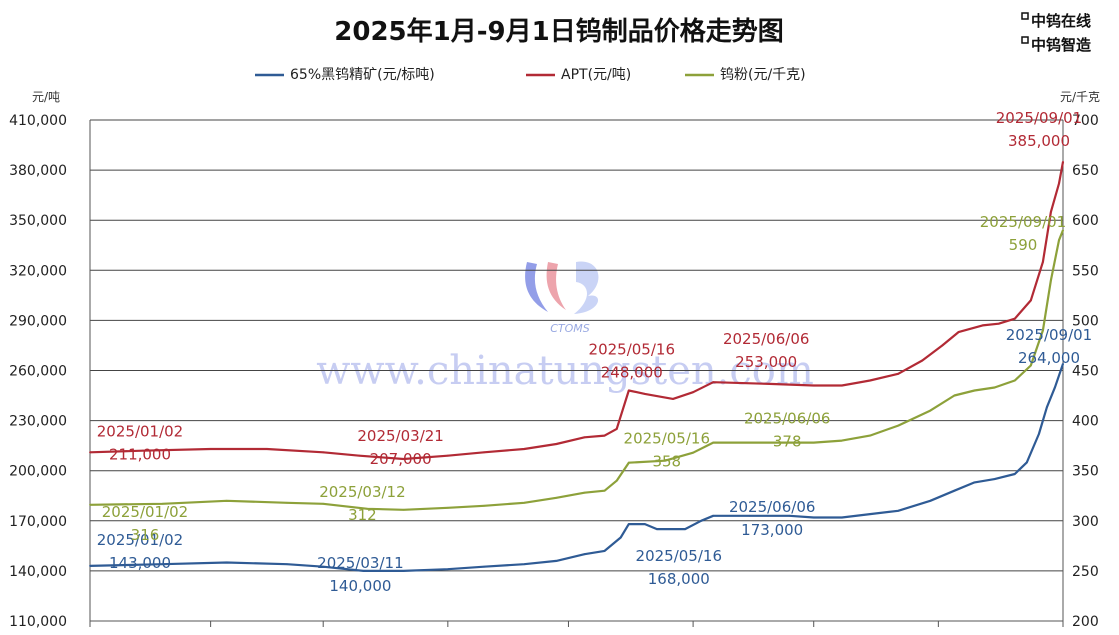 The image size is (1119, 635). What do you see at coordinates (766, 362) in the screenshot?
I see `data-label-value: 253,000` at bounding box center [766, 362].